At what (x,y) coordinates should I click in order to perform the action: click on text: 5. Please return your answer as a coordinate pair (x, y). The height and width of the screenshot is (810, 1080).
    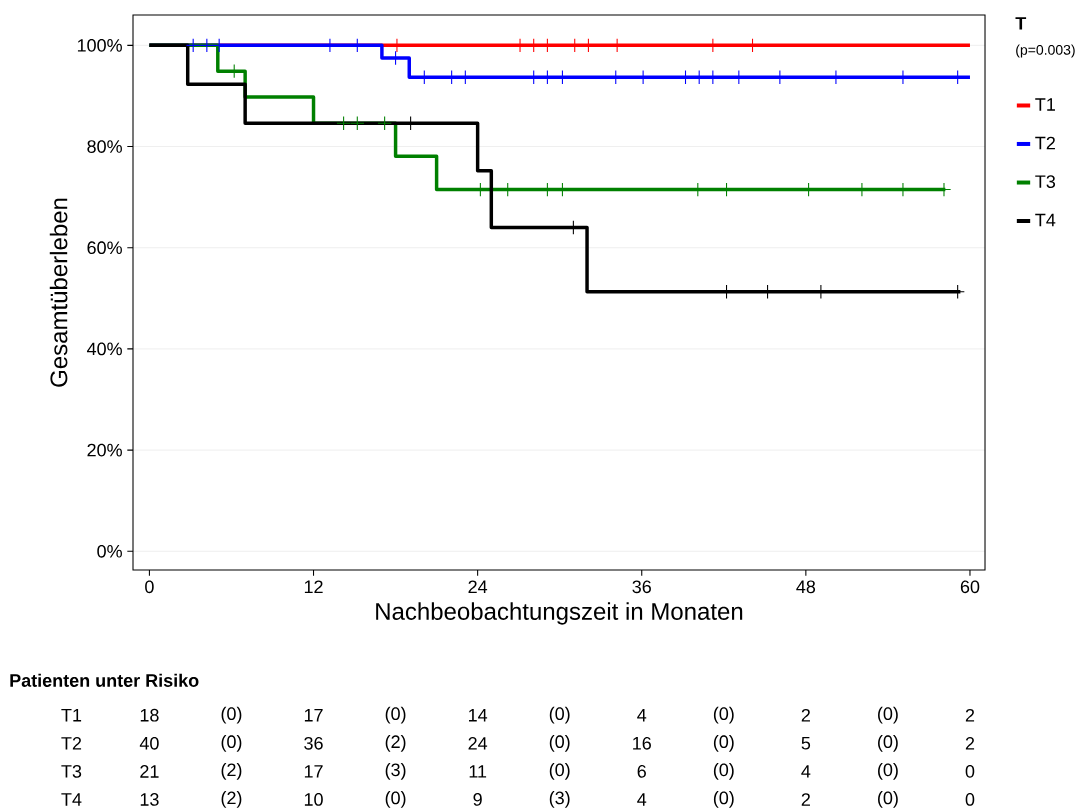
    Looking at the image, I should click on (806, 743).